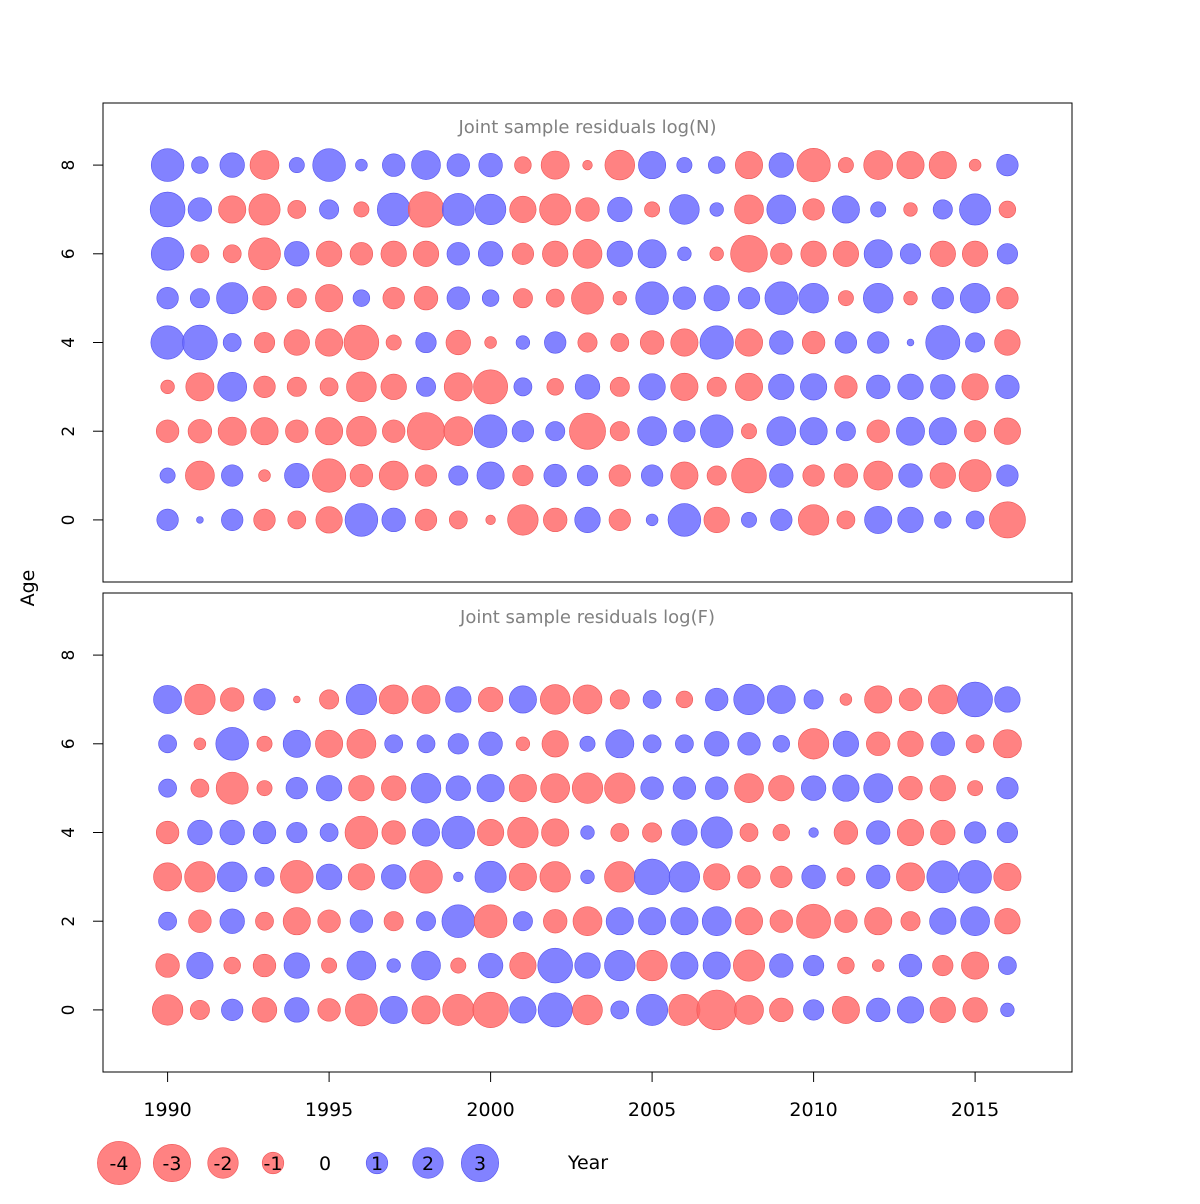 The image size is (1200, 1204). What do you see at coordinates (428, 1164) in the screenshot?
I see `legend-label: 2` at bounding box center [428, 1164].